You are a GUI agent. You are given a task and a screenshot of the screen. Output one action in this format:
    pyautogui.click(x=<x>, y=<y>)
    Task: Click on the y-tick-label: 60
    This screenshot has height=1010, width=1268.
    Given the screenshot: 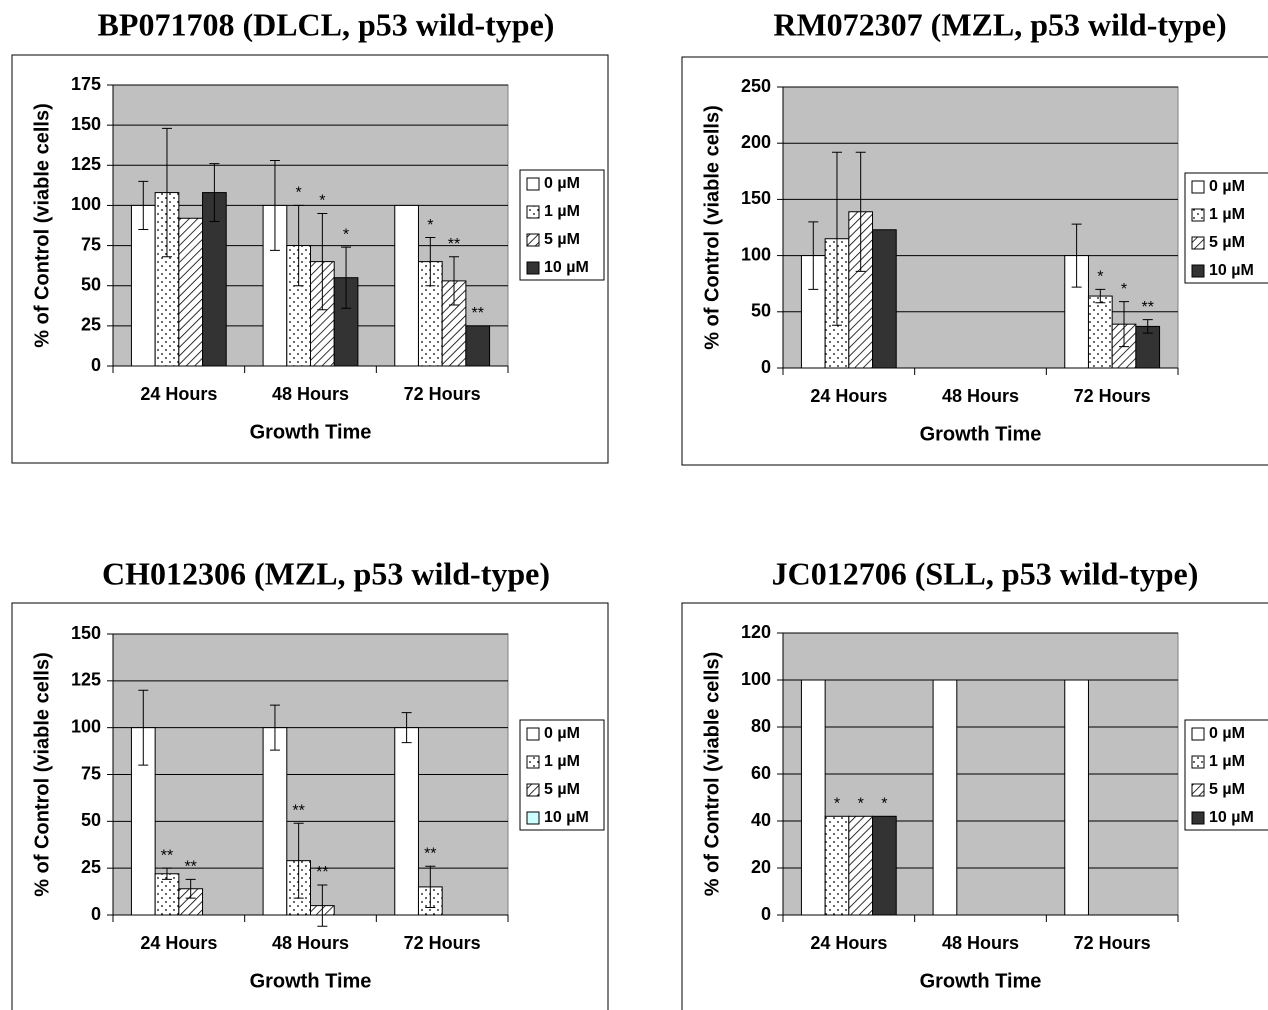 What is the action you would take?
    pyautogui.click(x=761, y=773)
    